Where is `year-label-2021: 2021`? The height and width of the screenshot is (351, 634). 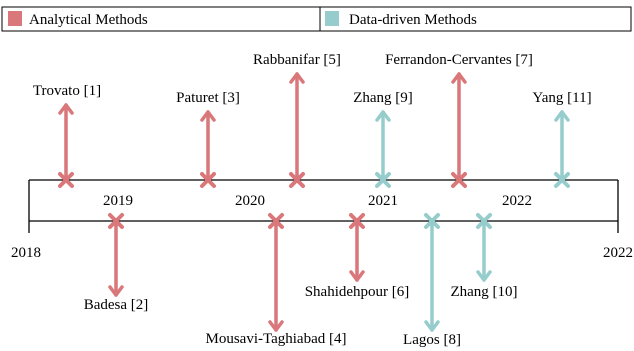
year-label-2021: 2021 is located at coordinates (383, 201).